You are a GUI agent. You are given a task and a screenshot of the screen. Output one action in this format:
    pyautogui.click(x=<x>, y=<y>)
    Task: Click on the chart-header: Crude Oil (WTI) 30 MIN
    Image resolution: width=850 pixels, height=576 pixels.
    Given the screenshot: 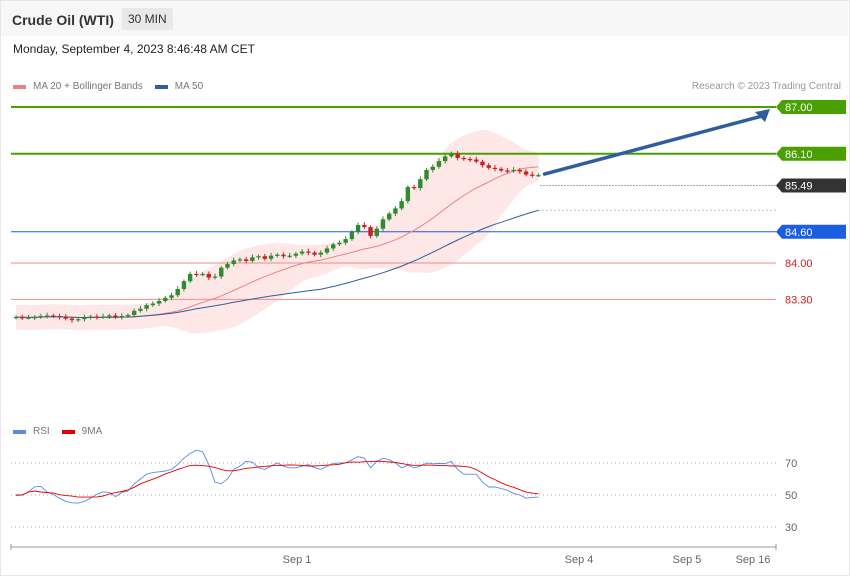 What is the action you would take?
    pyautogui.click(x=424, y=18)
    